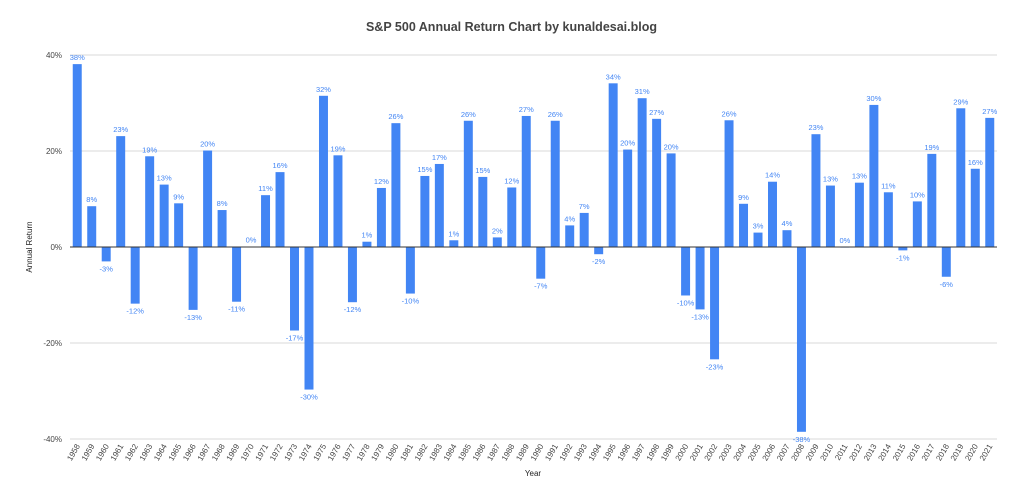 This screenshot has width=1023, height=488. Describe the element at coordinates (522, 452) in the screenshot. I see `x-tick-label: 1989` at that location.